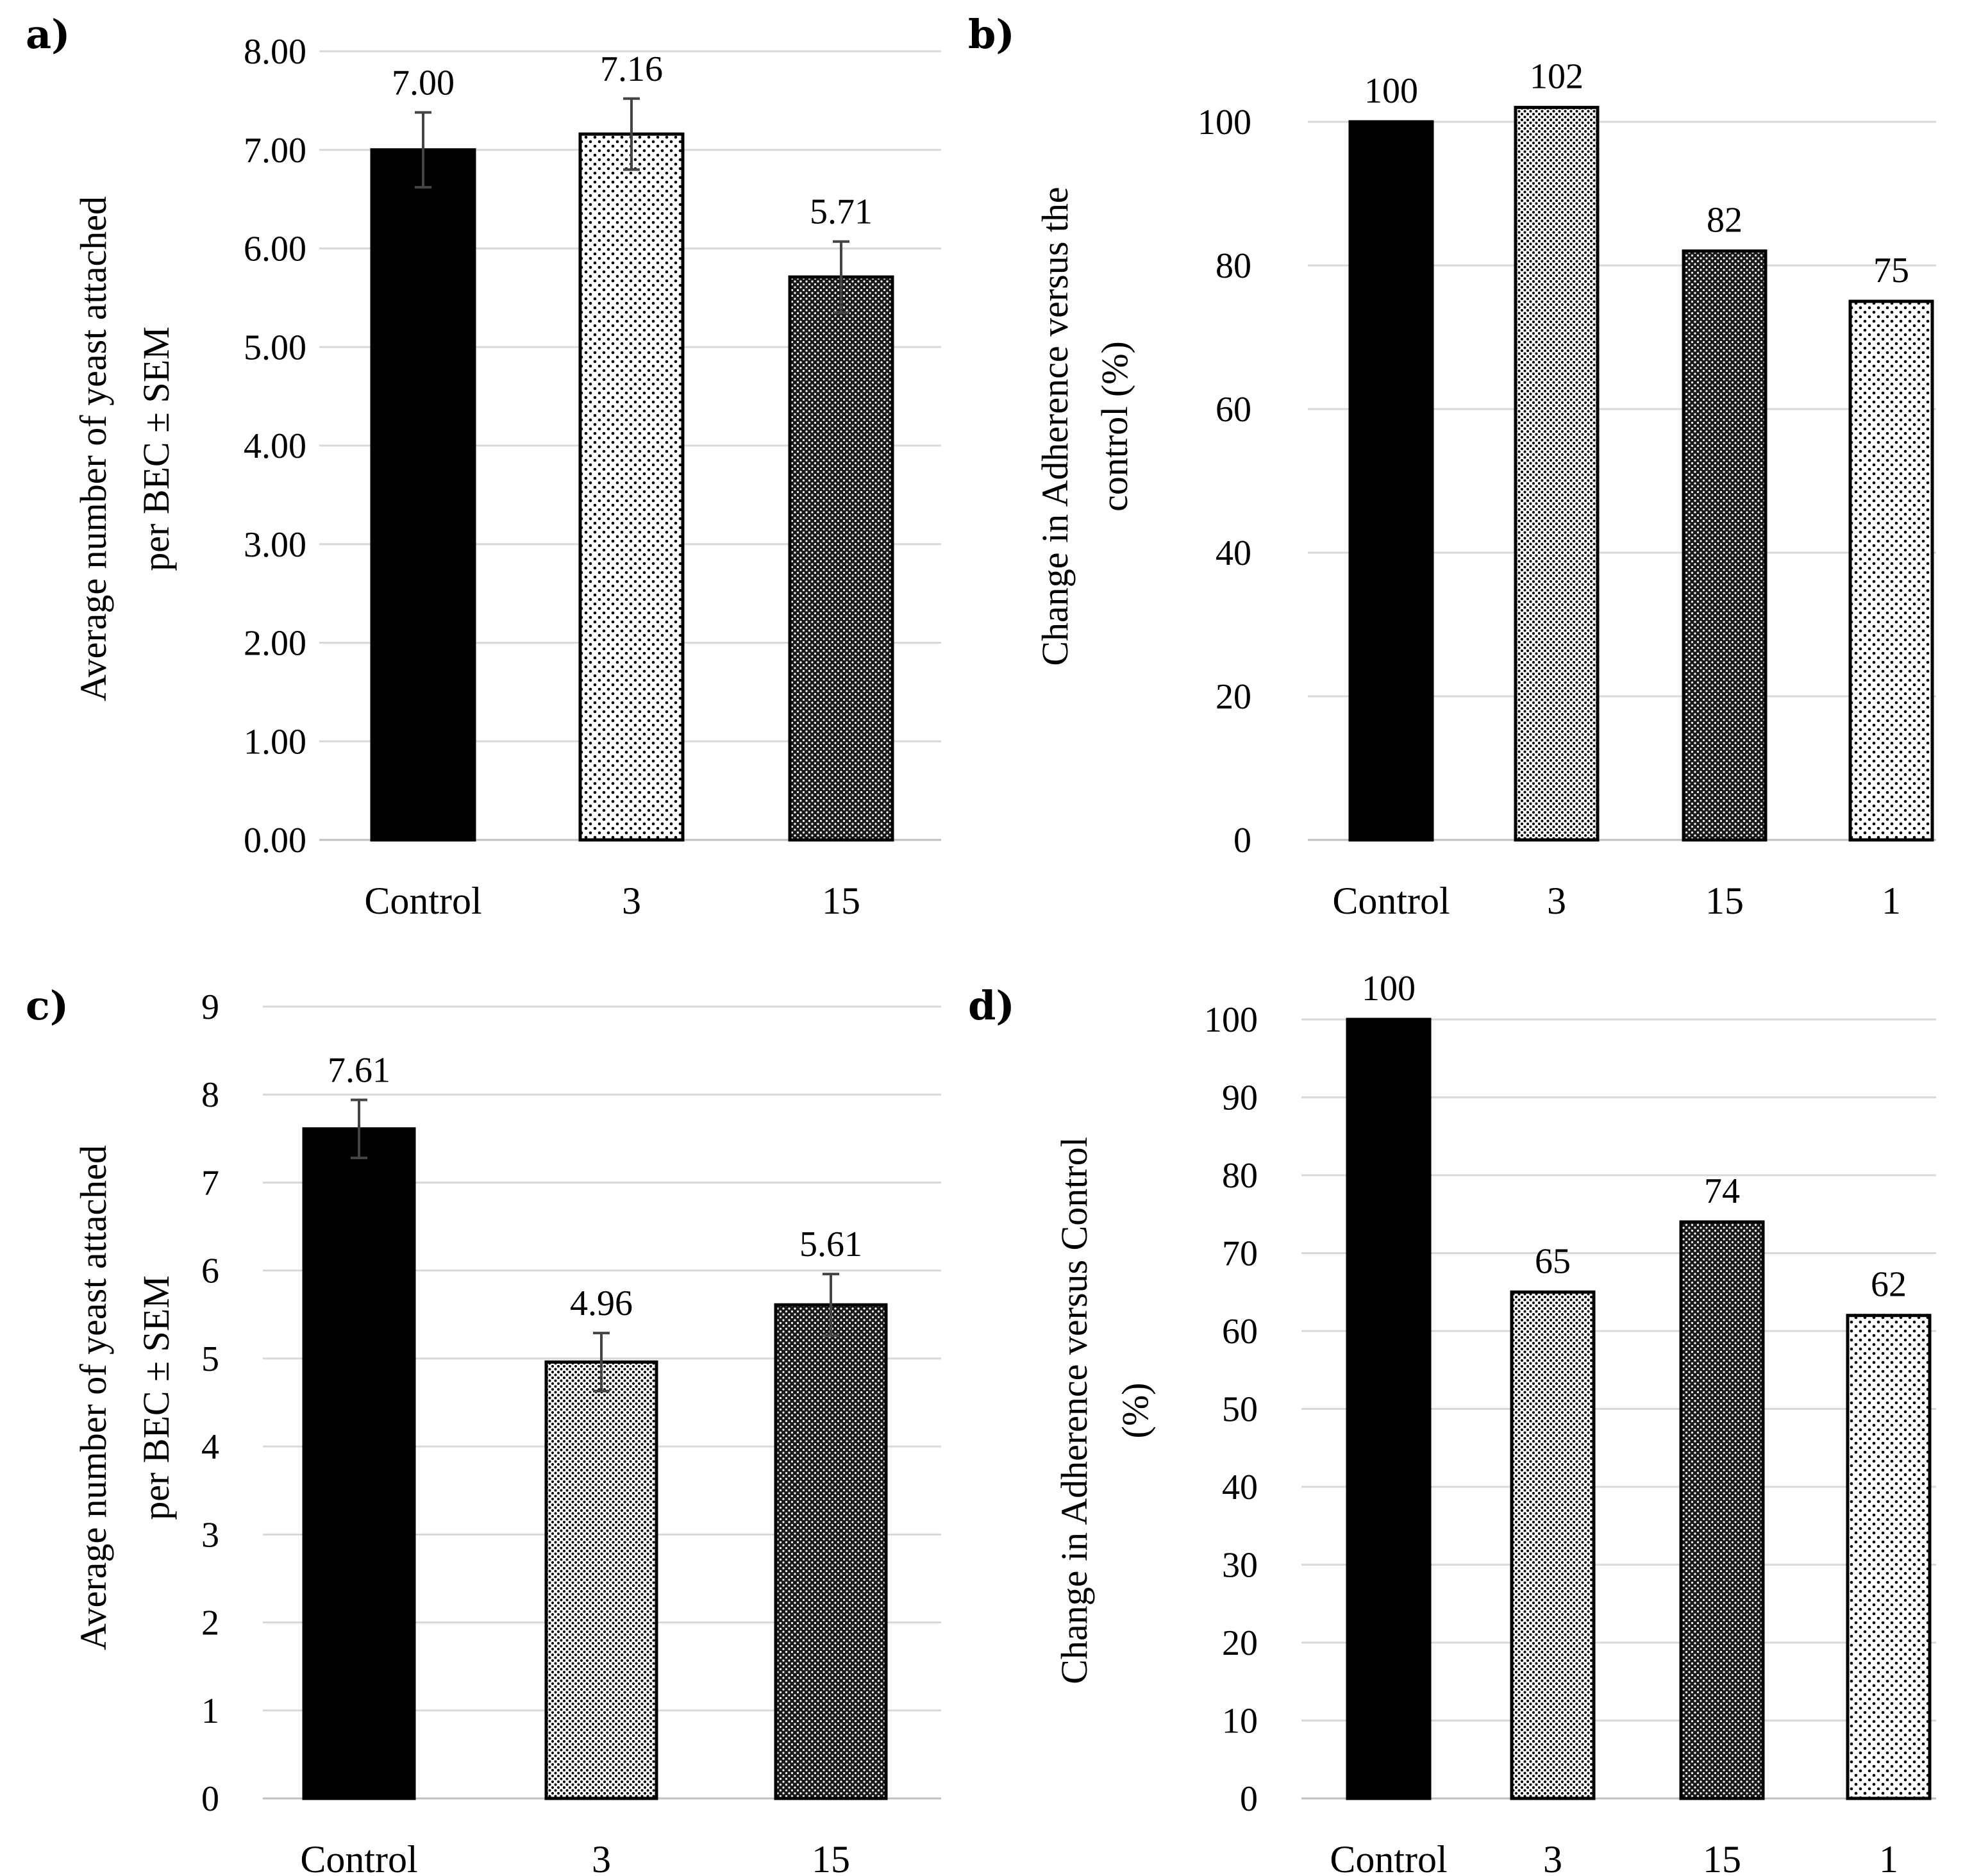 The width and height of the screenshot is (1981, 1876). Describe the element at coordinates (48, 34) in the screenshot. I see `panel-label-a: a)` at that location.